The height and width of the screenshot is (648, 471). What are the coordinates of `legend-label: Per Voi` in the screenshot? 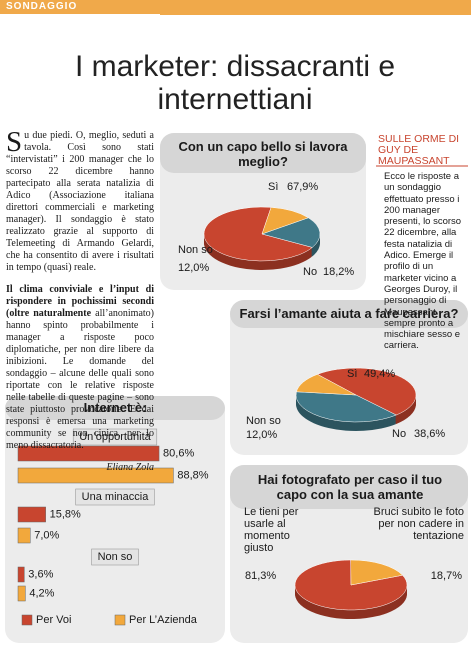 It's located at (53, 620).